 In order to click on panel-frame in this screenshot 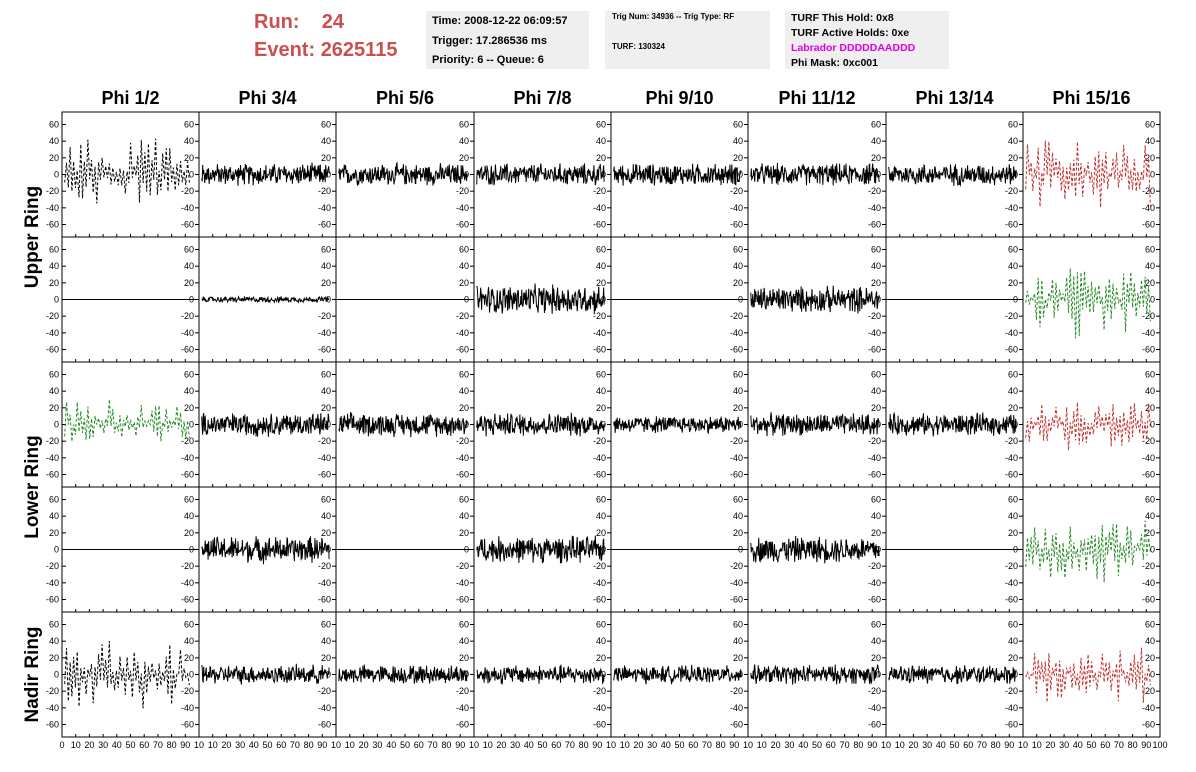, I will do `click(130, 174)`.